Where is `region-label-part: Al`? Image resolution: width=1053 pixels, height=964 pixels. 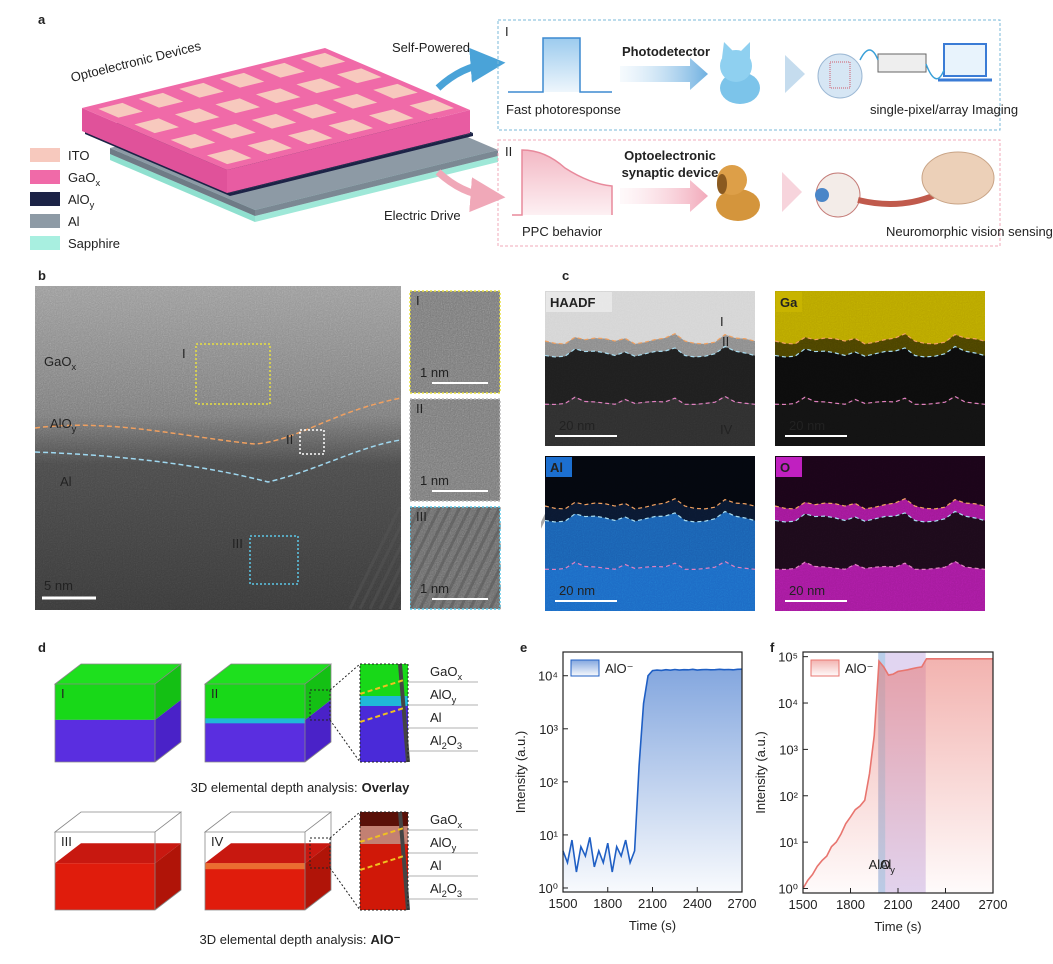
region-label-part: Al is located at coordinates (886, 864).